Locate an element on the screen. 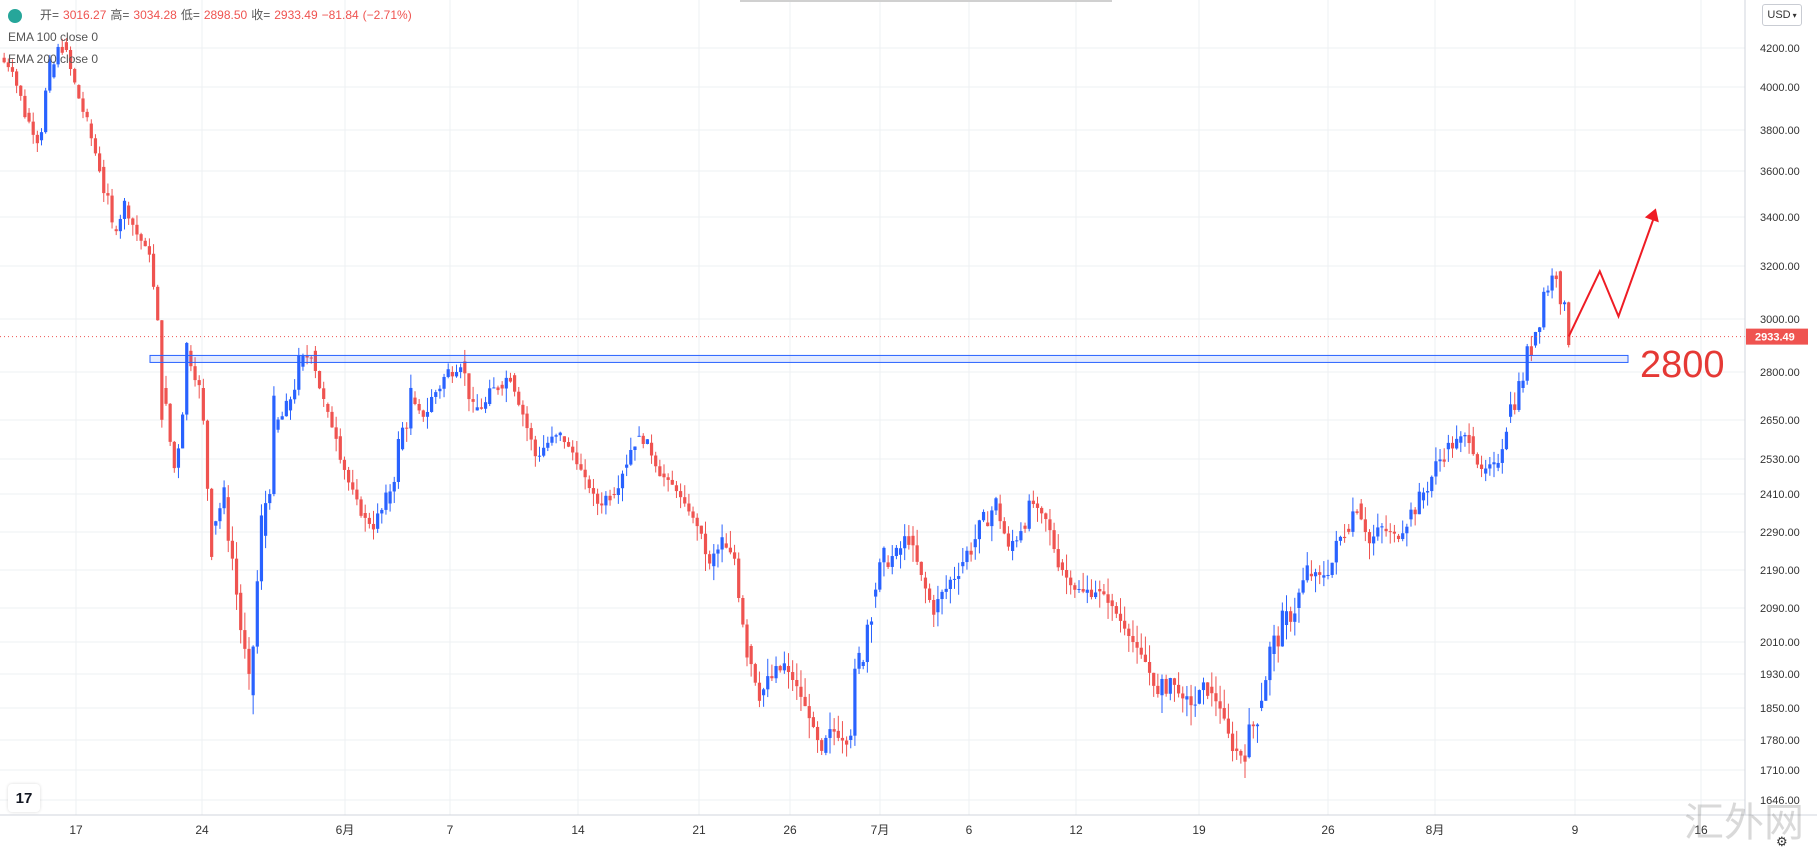  ema200-legend: EMA 200 close 0 is located at coordinates (53, 59).